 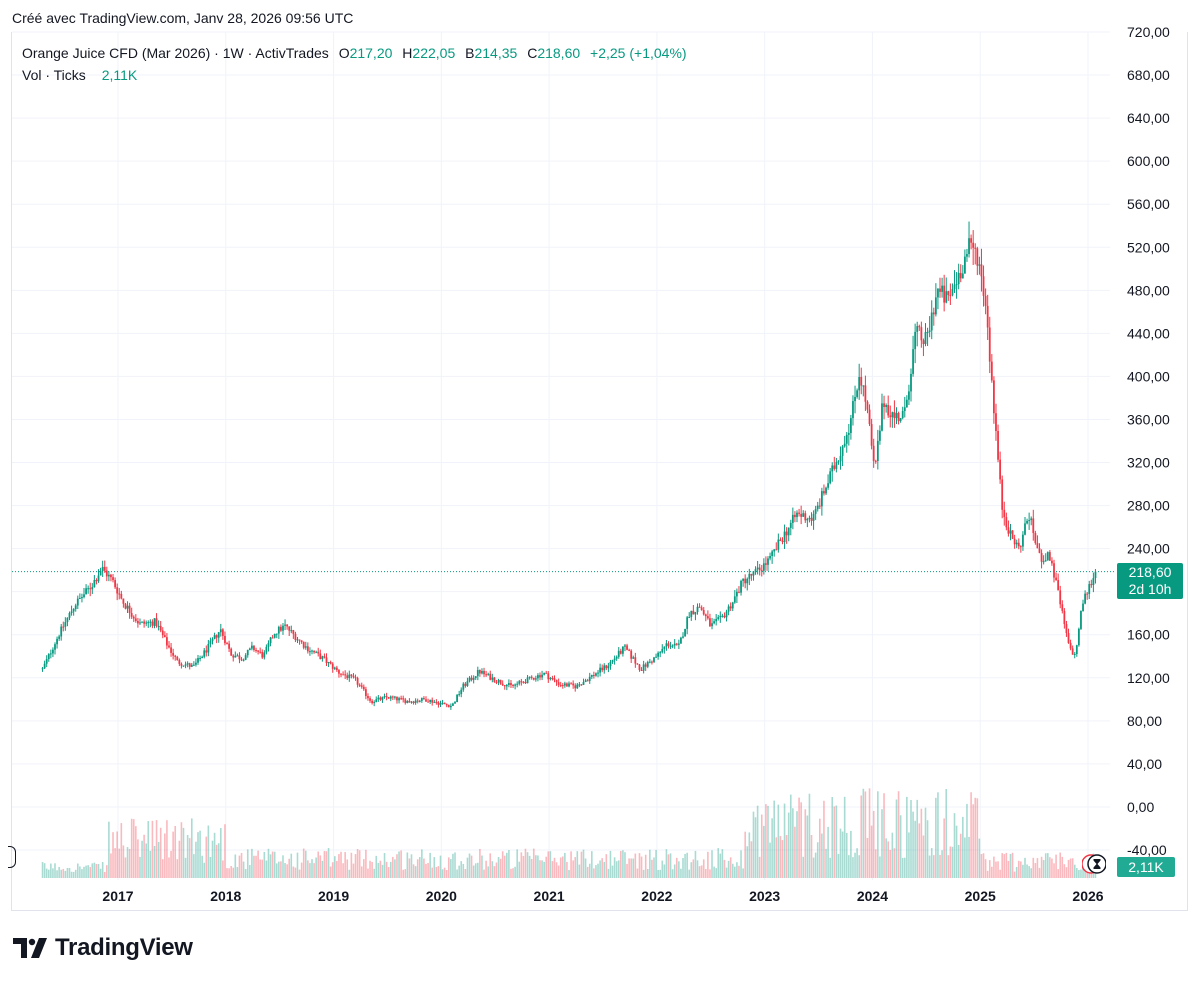 I want to click on legend-volume-label: Vol · Ticks, so click(x=54, y=75).